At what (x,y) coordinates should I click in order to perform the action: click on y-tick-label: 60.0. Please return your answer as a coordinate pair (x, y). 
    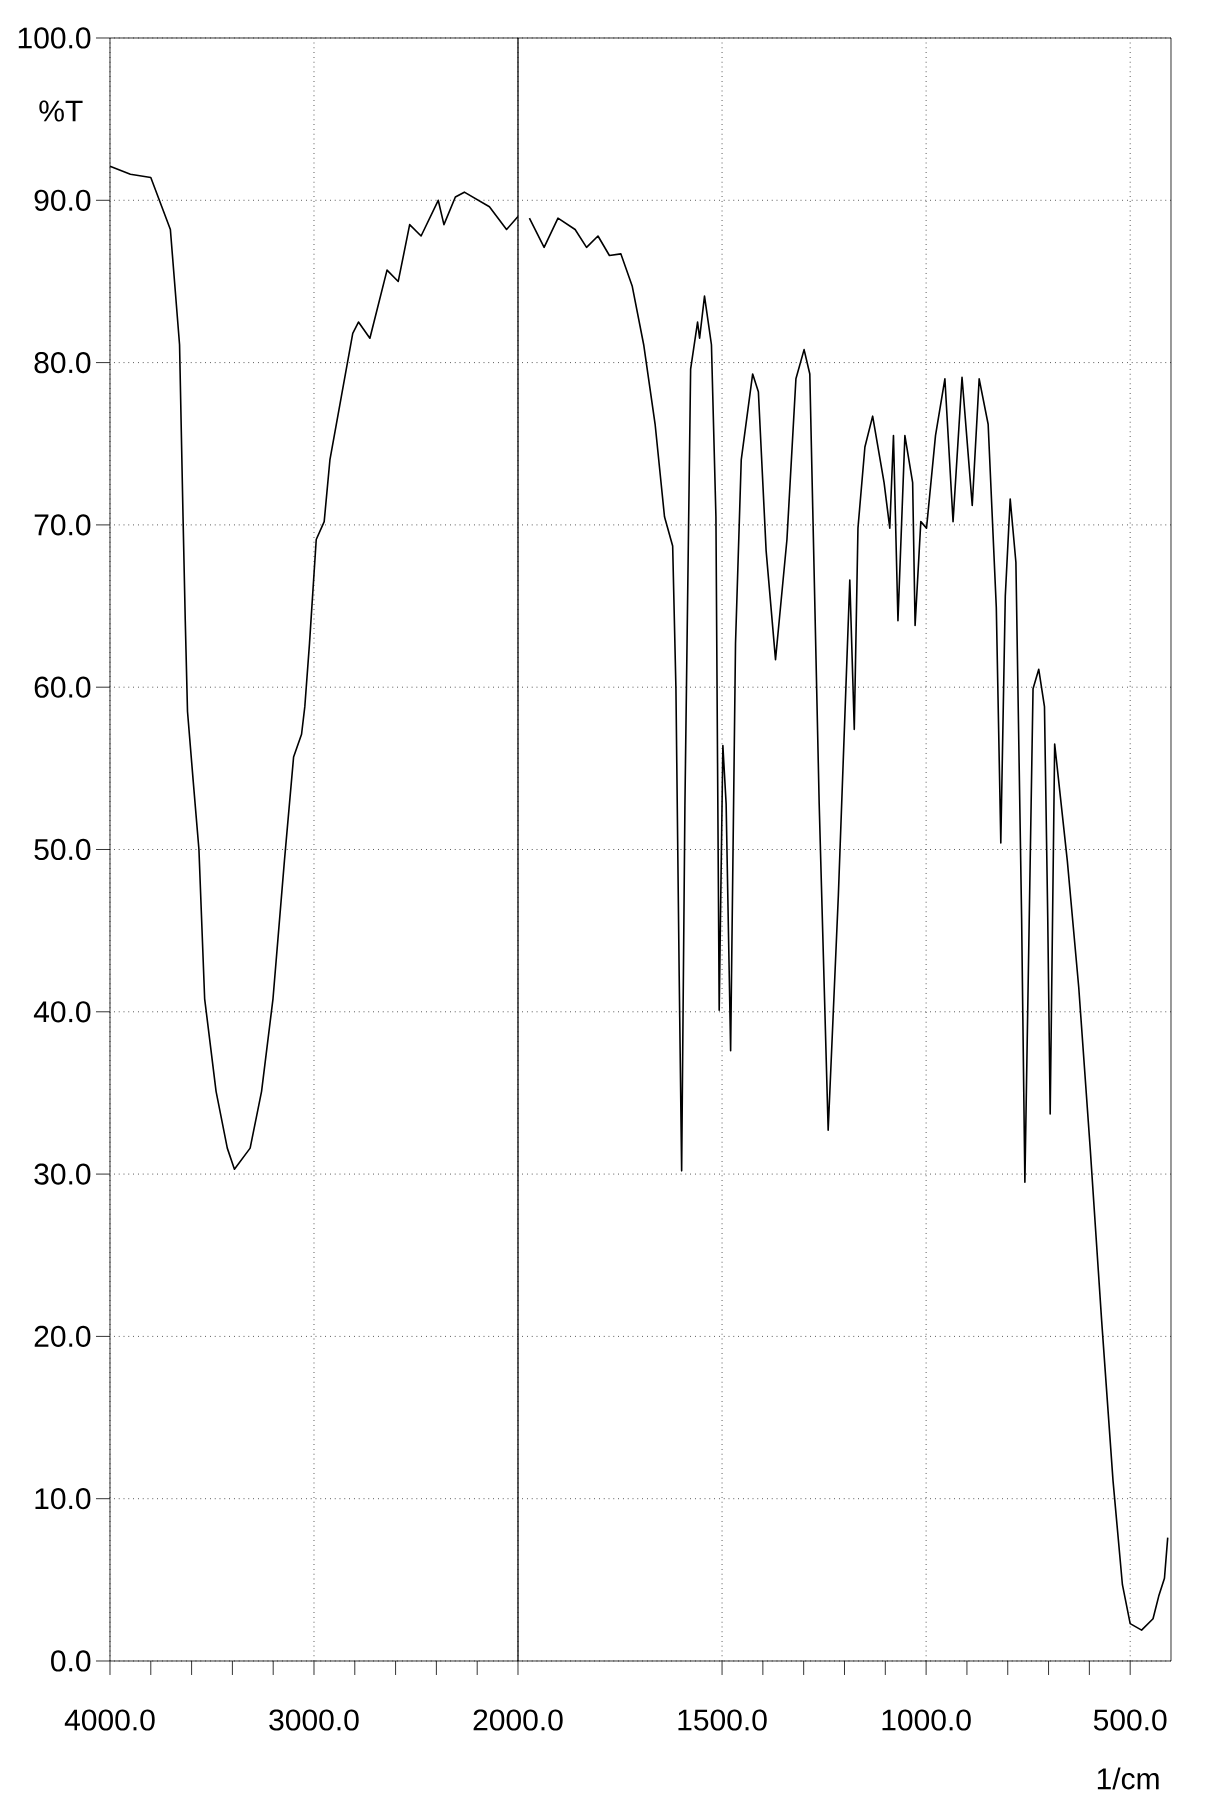
    Looking at the image, I should click on (62, 687).